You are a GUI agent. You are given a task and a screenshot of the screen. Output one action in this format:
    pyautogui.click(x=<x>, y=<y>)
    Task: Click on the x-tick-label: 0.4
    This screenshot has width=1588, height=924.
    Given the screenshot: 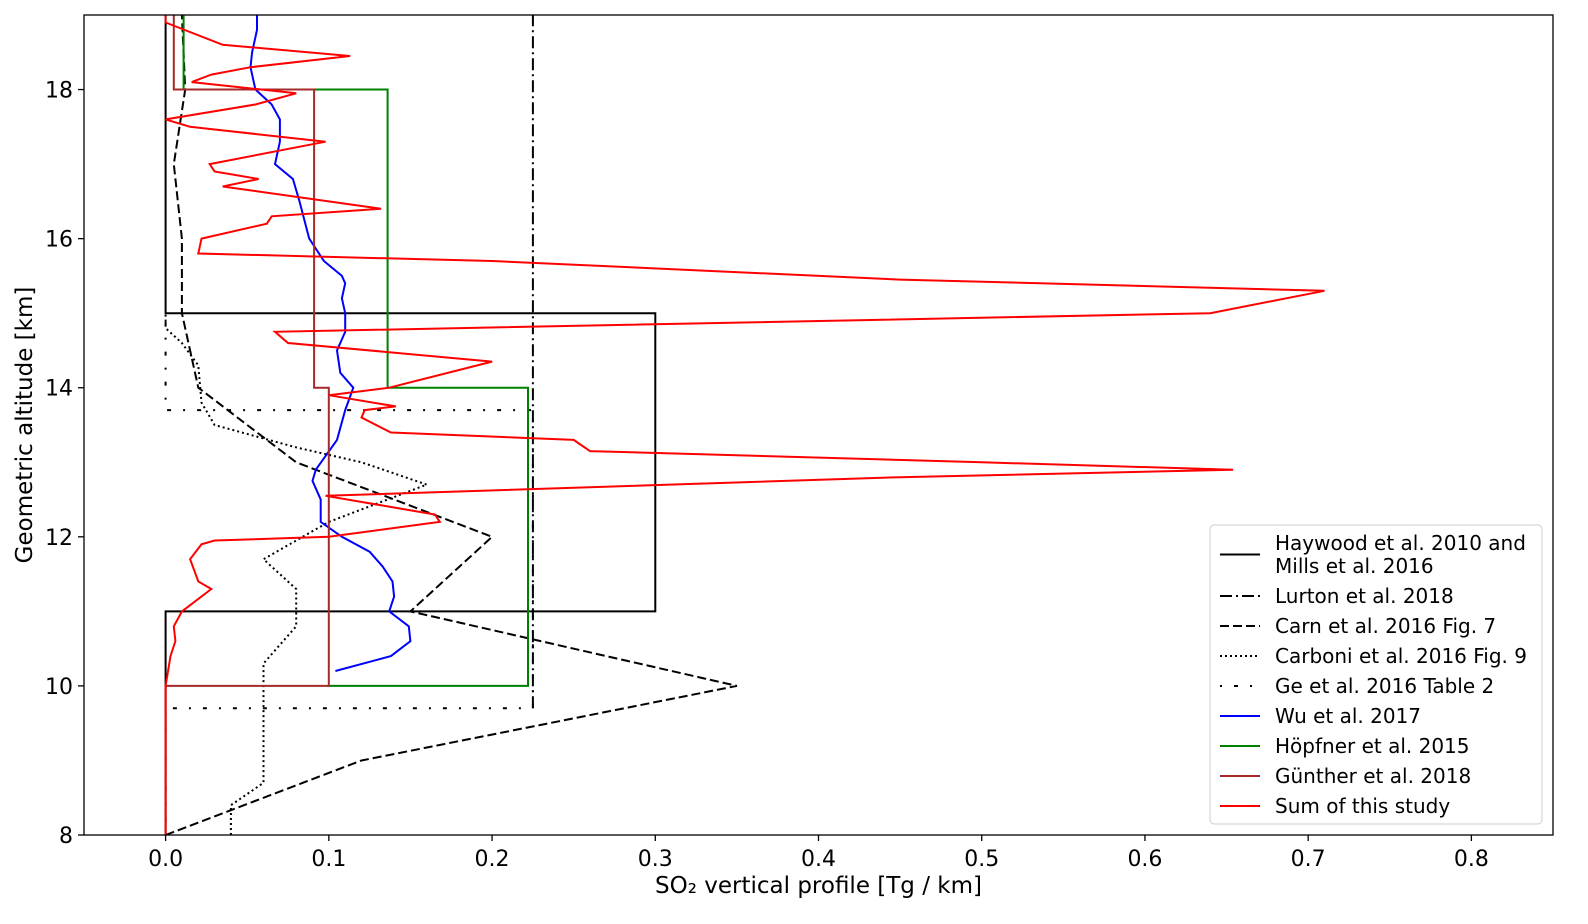 What is the action you would take?
    pyautogui.click(x=818, y=859)
    